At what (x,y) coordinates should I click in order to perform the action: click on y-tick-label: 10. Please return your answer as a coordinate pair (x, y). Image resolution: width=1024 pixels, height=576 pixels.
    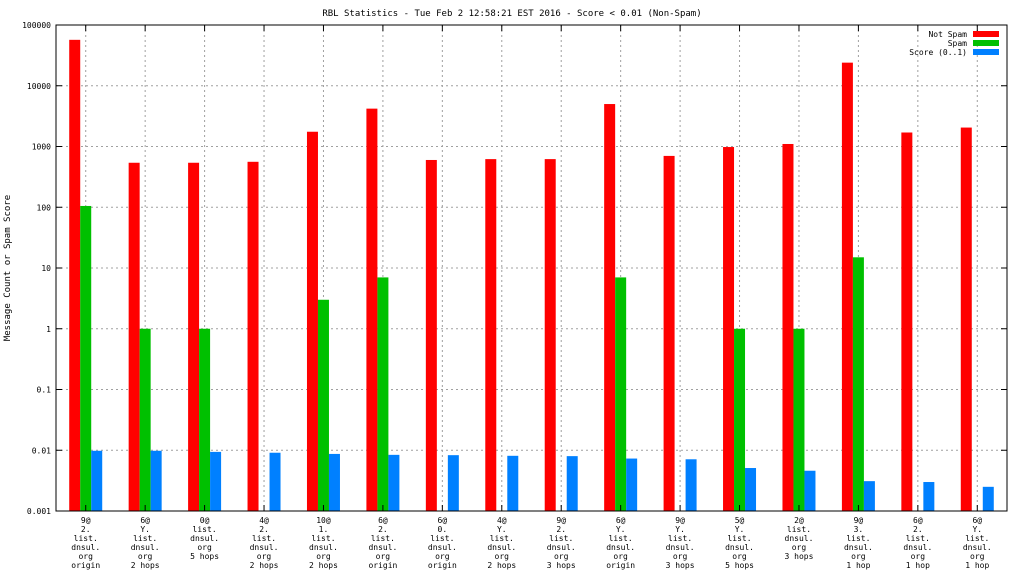
    Looking at the image, I should click on (46, 268).